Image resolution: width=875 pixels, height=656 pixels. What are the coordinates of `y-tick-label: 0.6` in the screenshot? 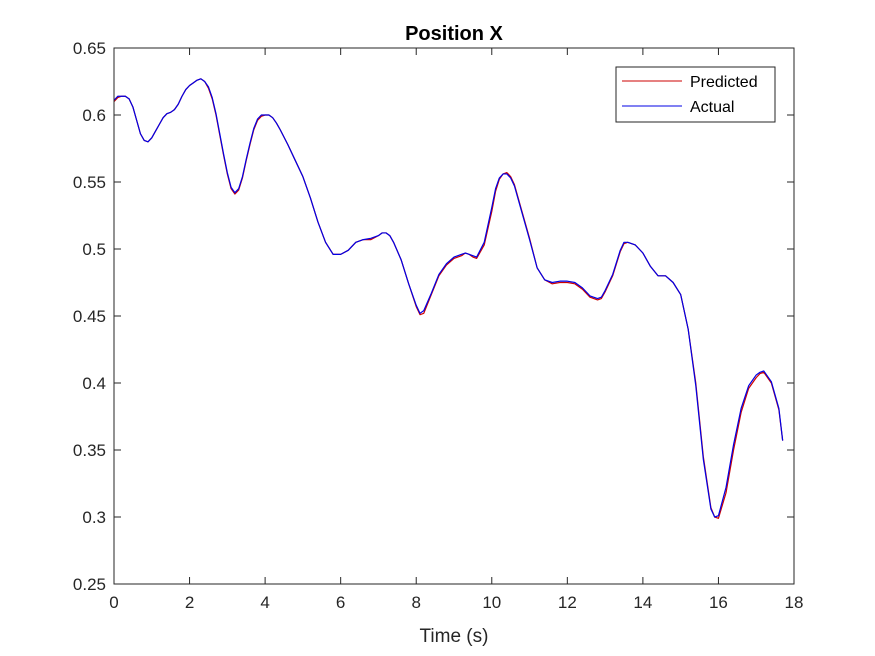 It's located at (94, 115).